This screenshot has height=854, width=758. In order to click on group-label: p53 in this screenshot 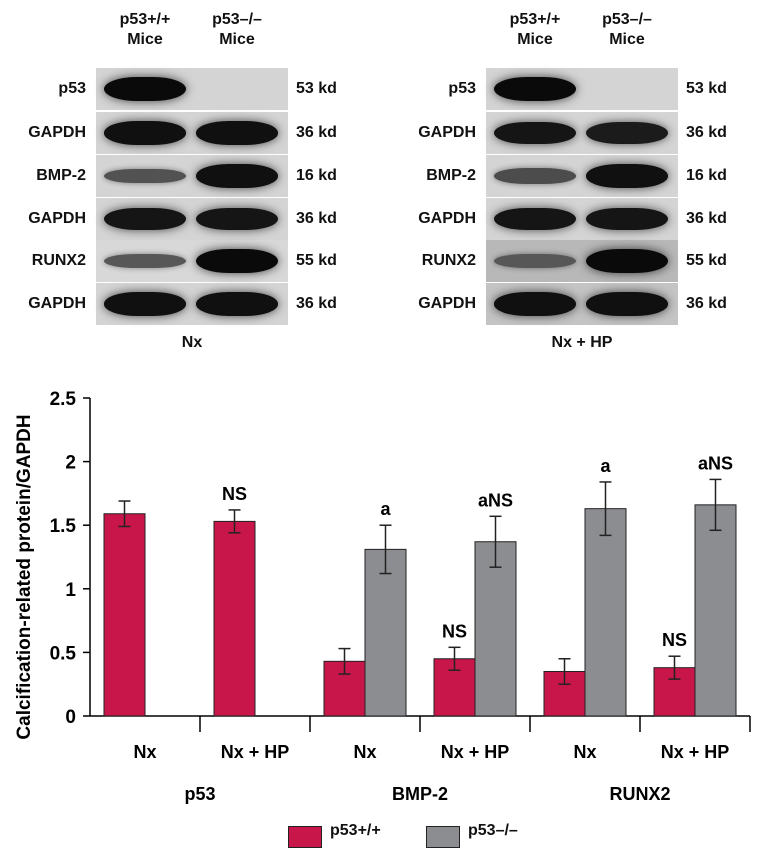, I will do `click(199, 794)`.